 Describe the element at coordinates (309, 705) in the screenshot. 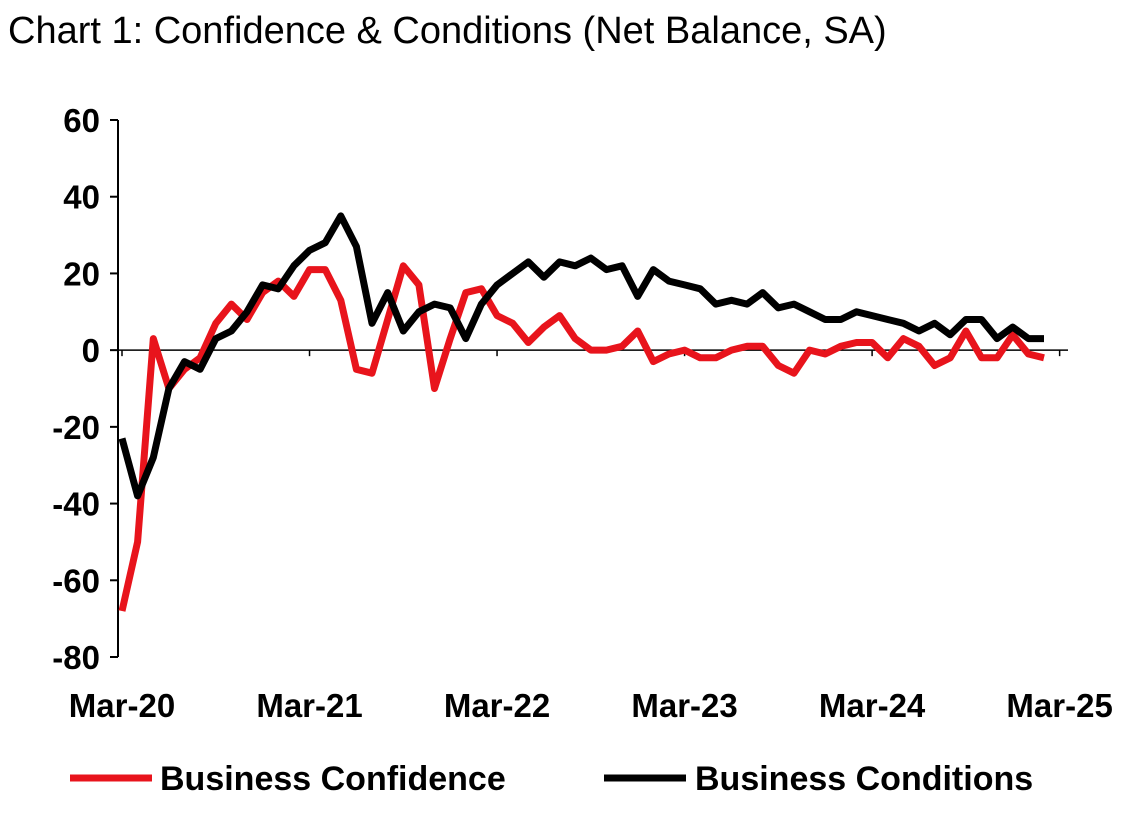

I see `x-tick-label: Mar-21` at that location.